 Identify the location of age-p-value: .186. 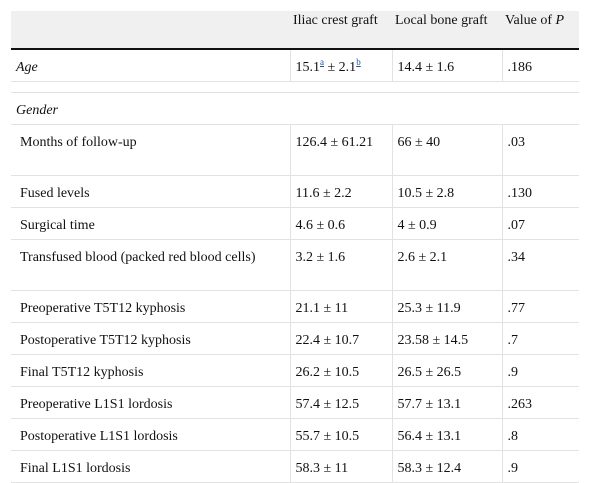
(540, 65).